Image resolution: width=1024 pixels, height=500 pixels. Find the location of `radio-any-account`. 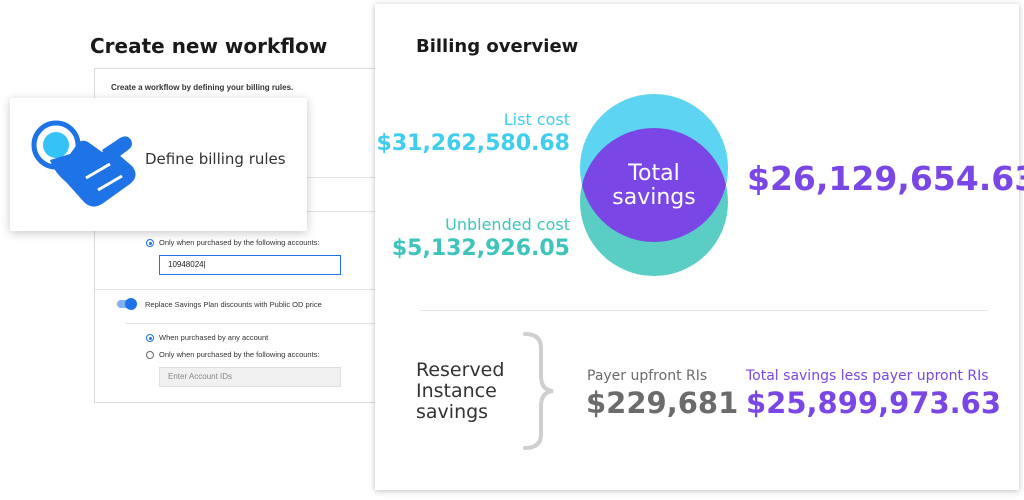

radio-any-account is located at coordinates (150, 338).